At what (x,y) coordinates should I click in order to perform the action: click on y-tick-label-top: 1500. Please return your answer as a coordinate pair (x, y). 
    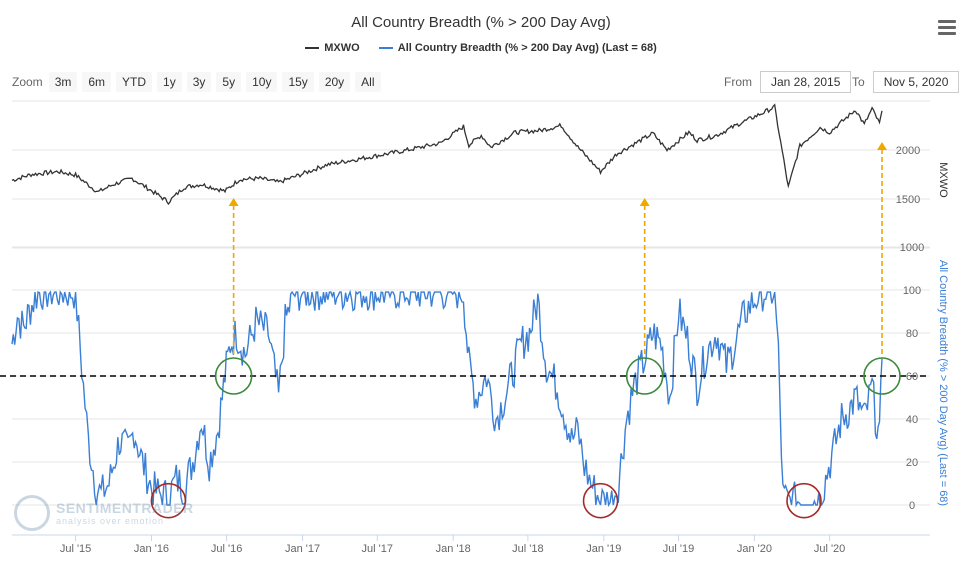
    Looking at the image, I should click on (908, 200).